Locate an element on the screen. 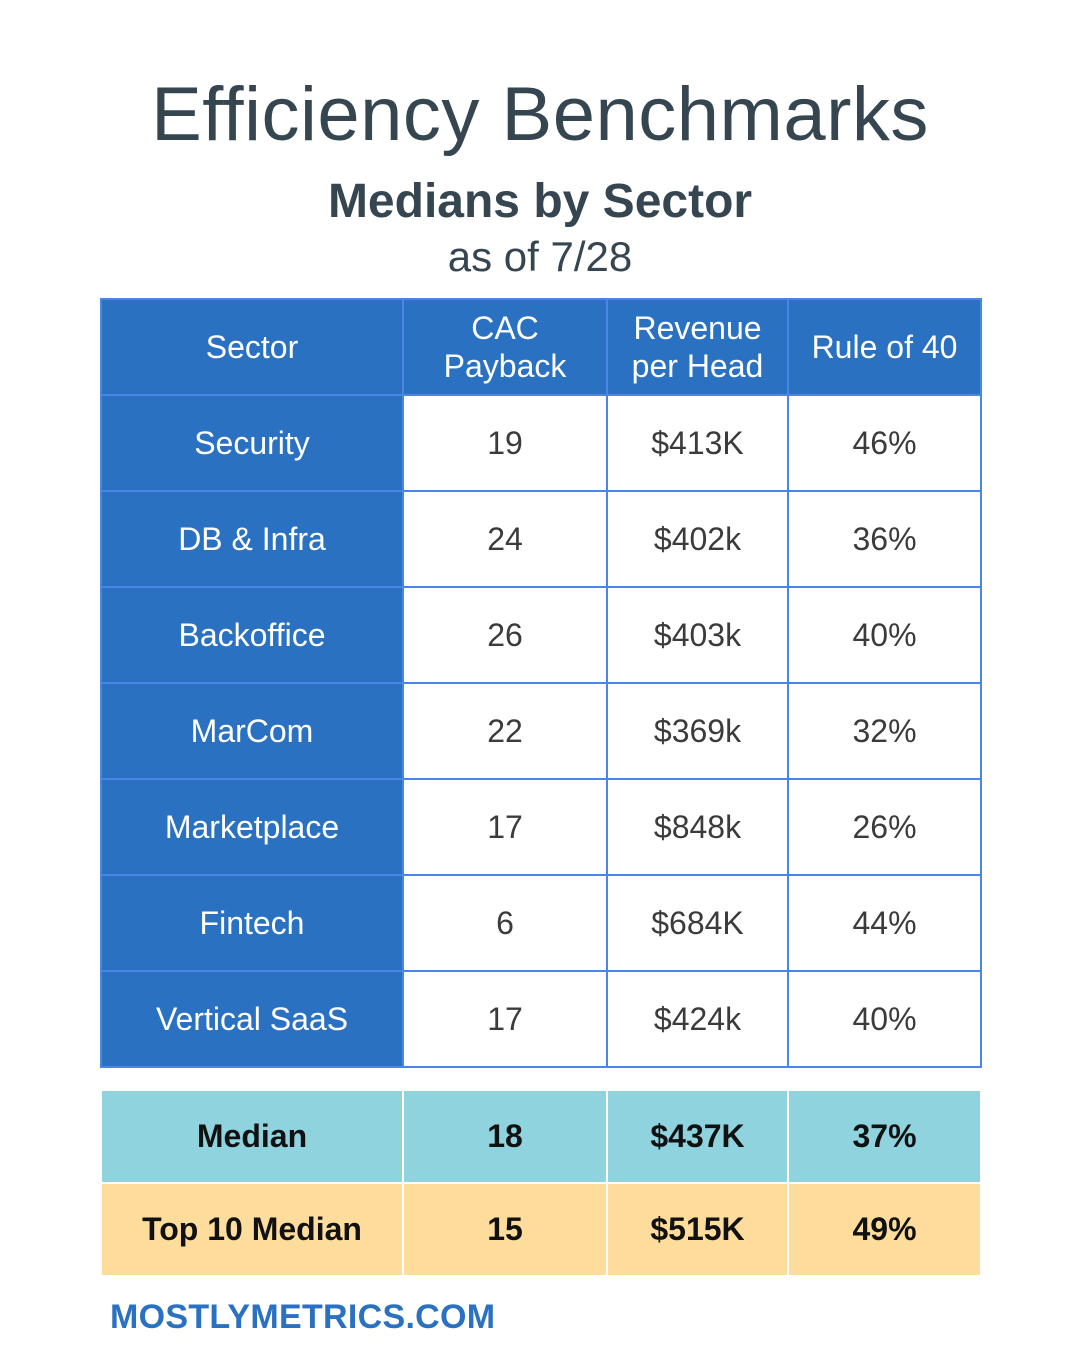 The width and height of the screenshot is (1080, 1350). column-header-text: Sector is located at coordinates (252, 347).